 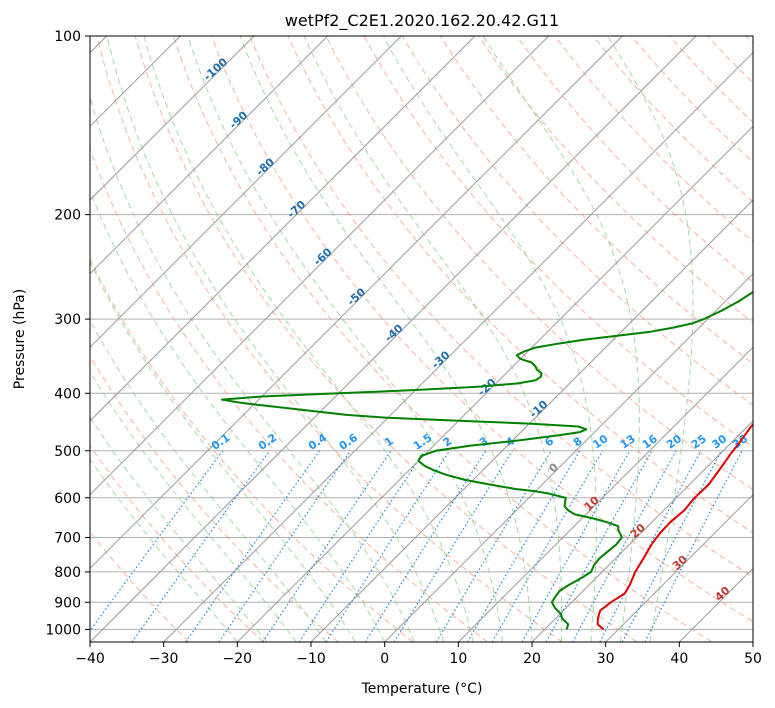 What do you see at coordinates (67, 499) in the screenshot?
I see `y-tick-label: 600` at bounding box center [67, 499].